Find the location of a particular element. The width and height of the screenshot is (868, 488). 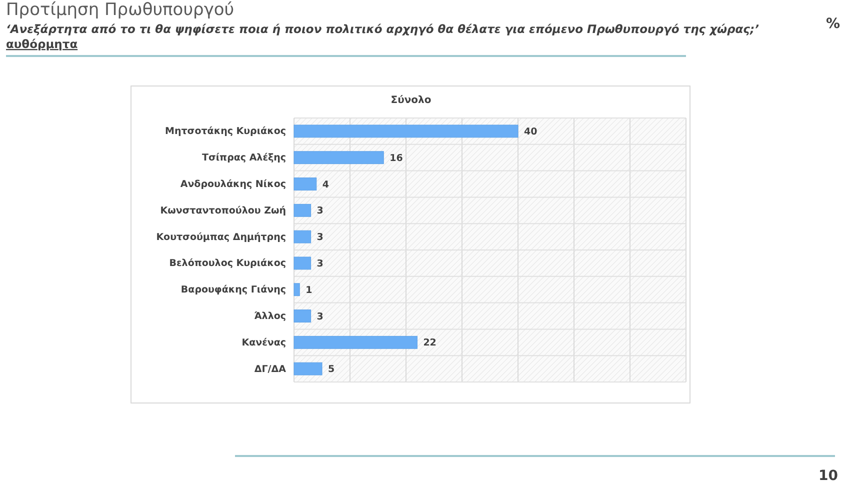

data-label: 5 is located at coordinates (331, 370).